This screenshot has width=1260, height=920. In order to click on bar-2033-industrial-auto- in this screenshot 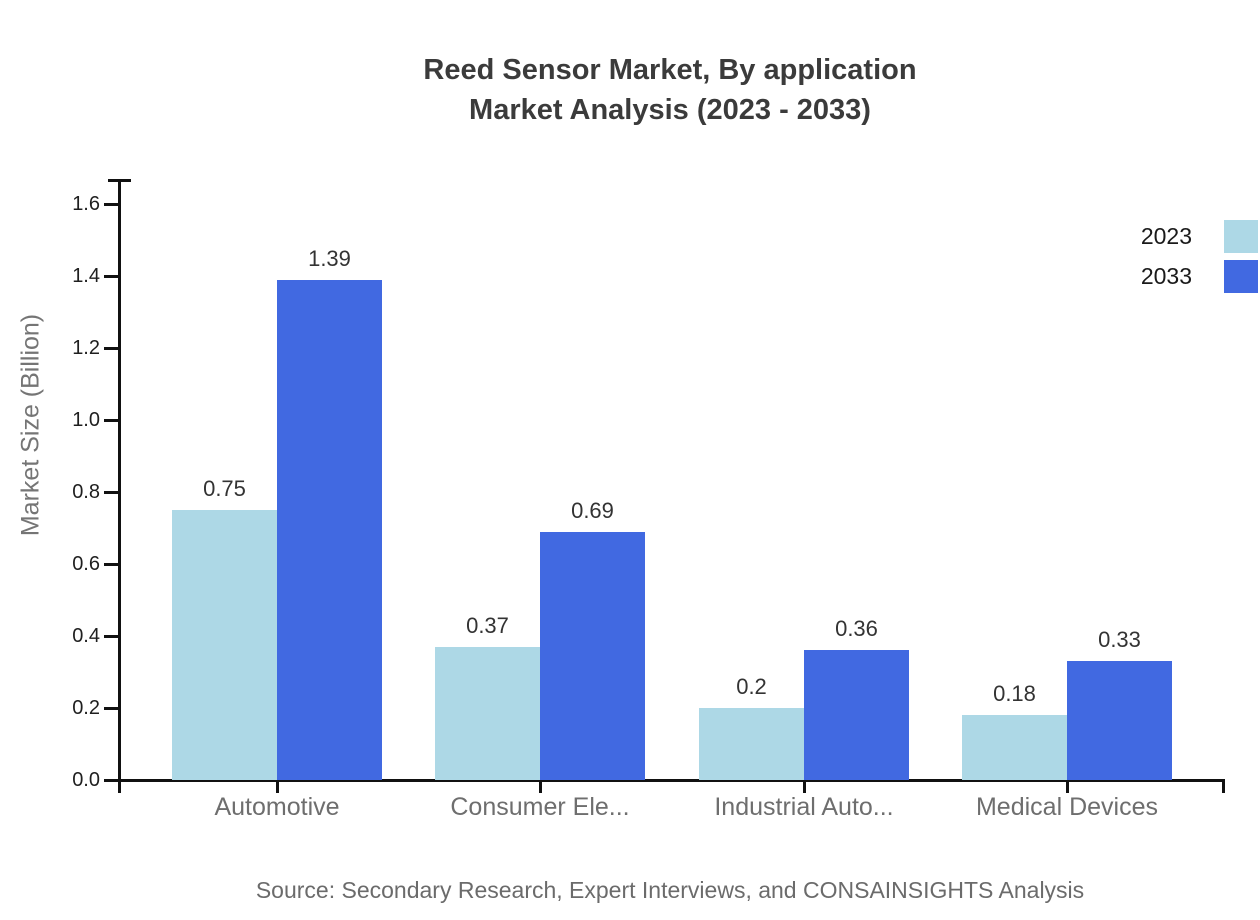, I will do `click(856, 715)`.